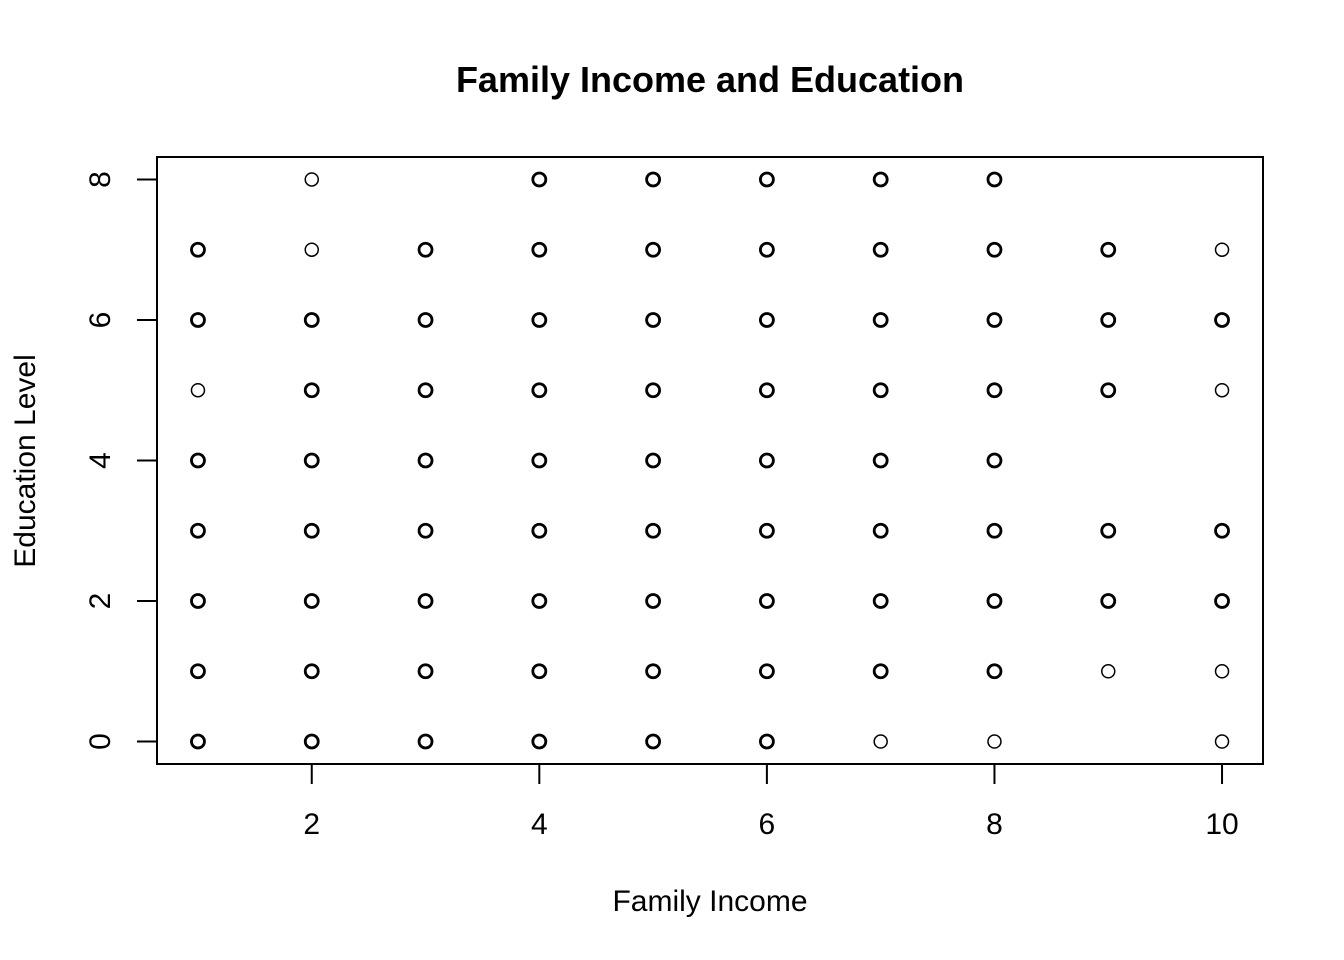  I want to click on chart-title: Family Income and Education, so click(710, 79).